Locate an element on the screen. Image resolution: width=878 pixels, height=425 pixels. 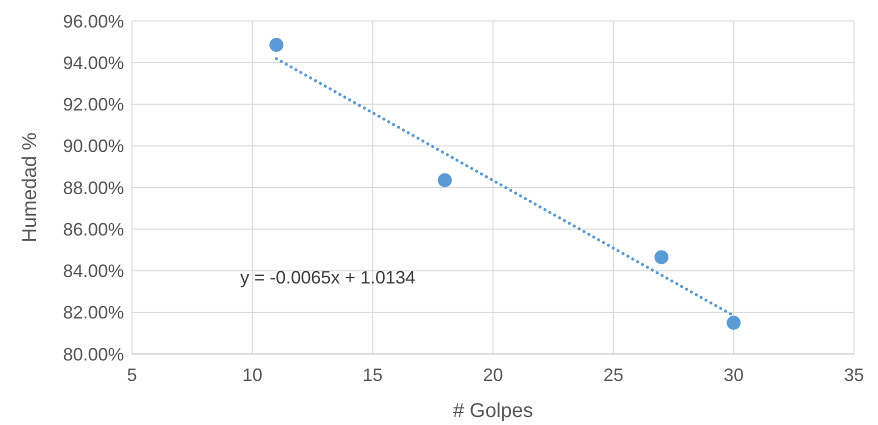
x-tick-label: 20 is located at coordinates (493, 375).